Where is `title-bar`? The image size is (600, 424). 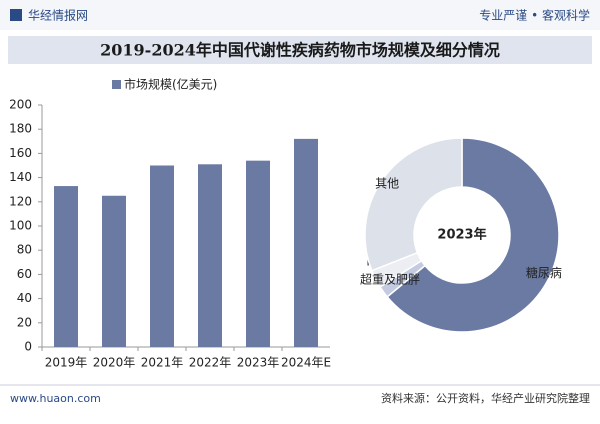 title-bar is located at coordinates (300, 50).